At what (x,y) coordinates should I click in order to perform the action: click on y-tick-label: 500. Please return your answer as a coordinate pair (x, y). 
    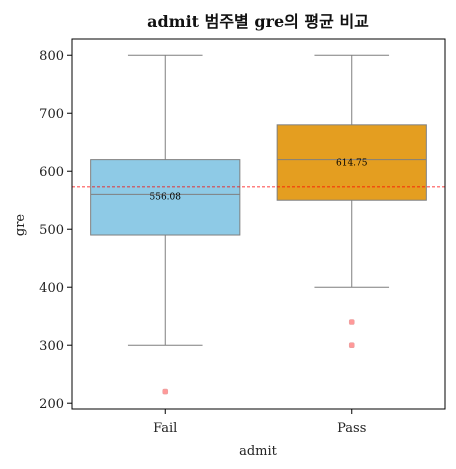
    Looking at the image, I should click on (51, 230).